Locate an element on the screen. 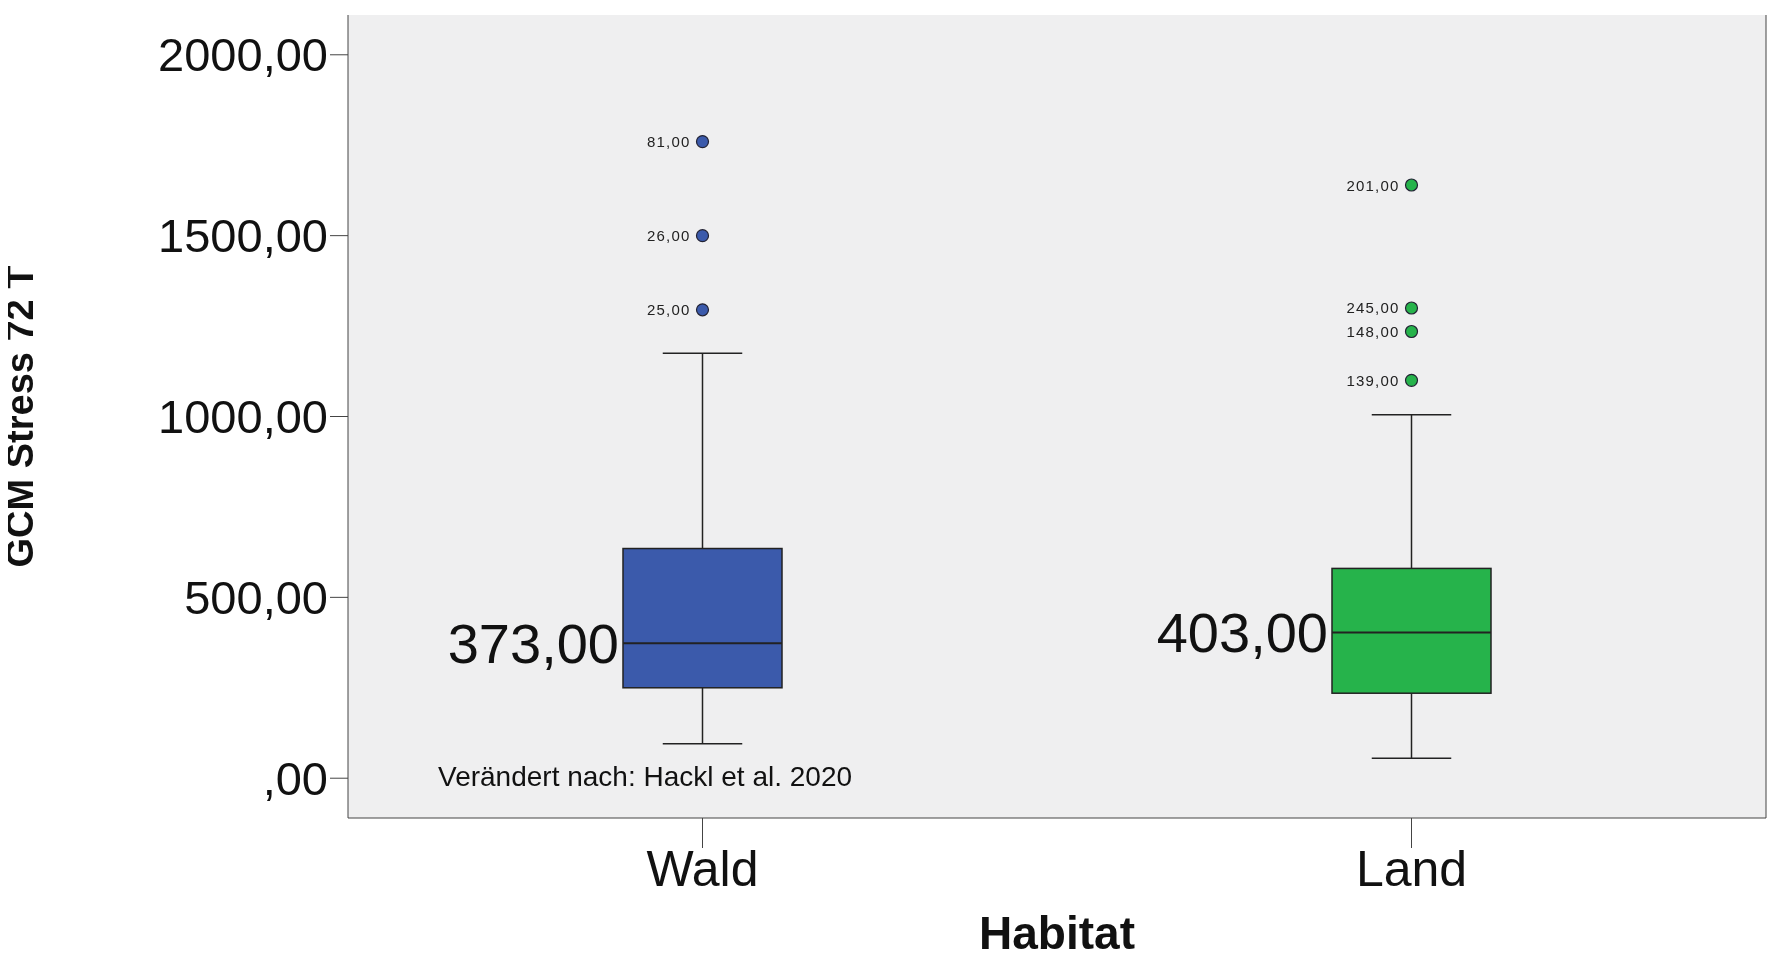 The image size is (1779, 976). annotation: 245,00 is located at coordinates (1373, 308).